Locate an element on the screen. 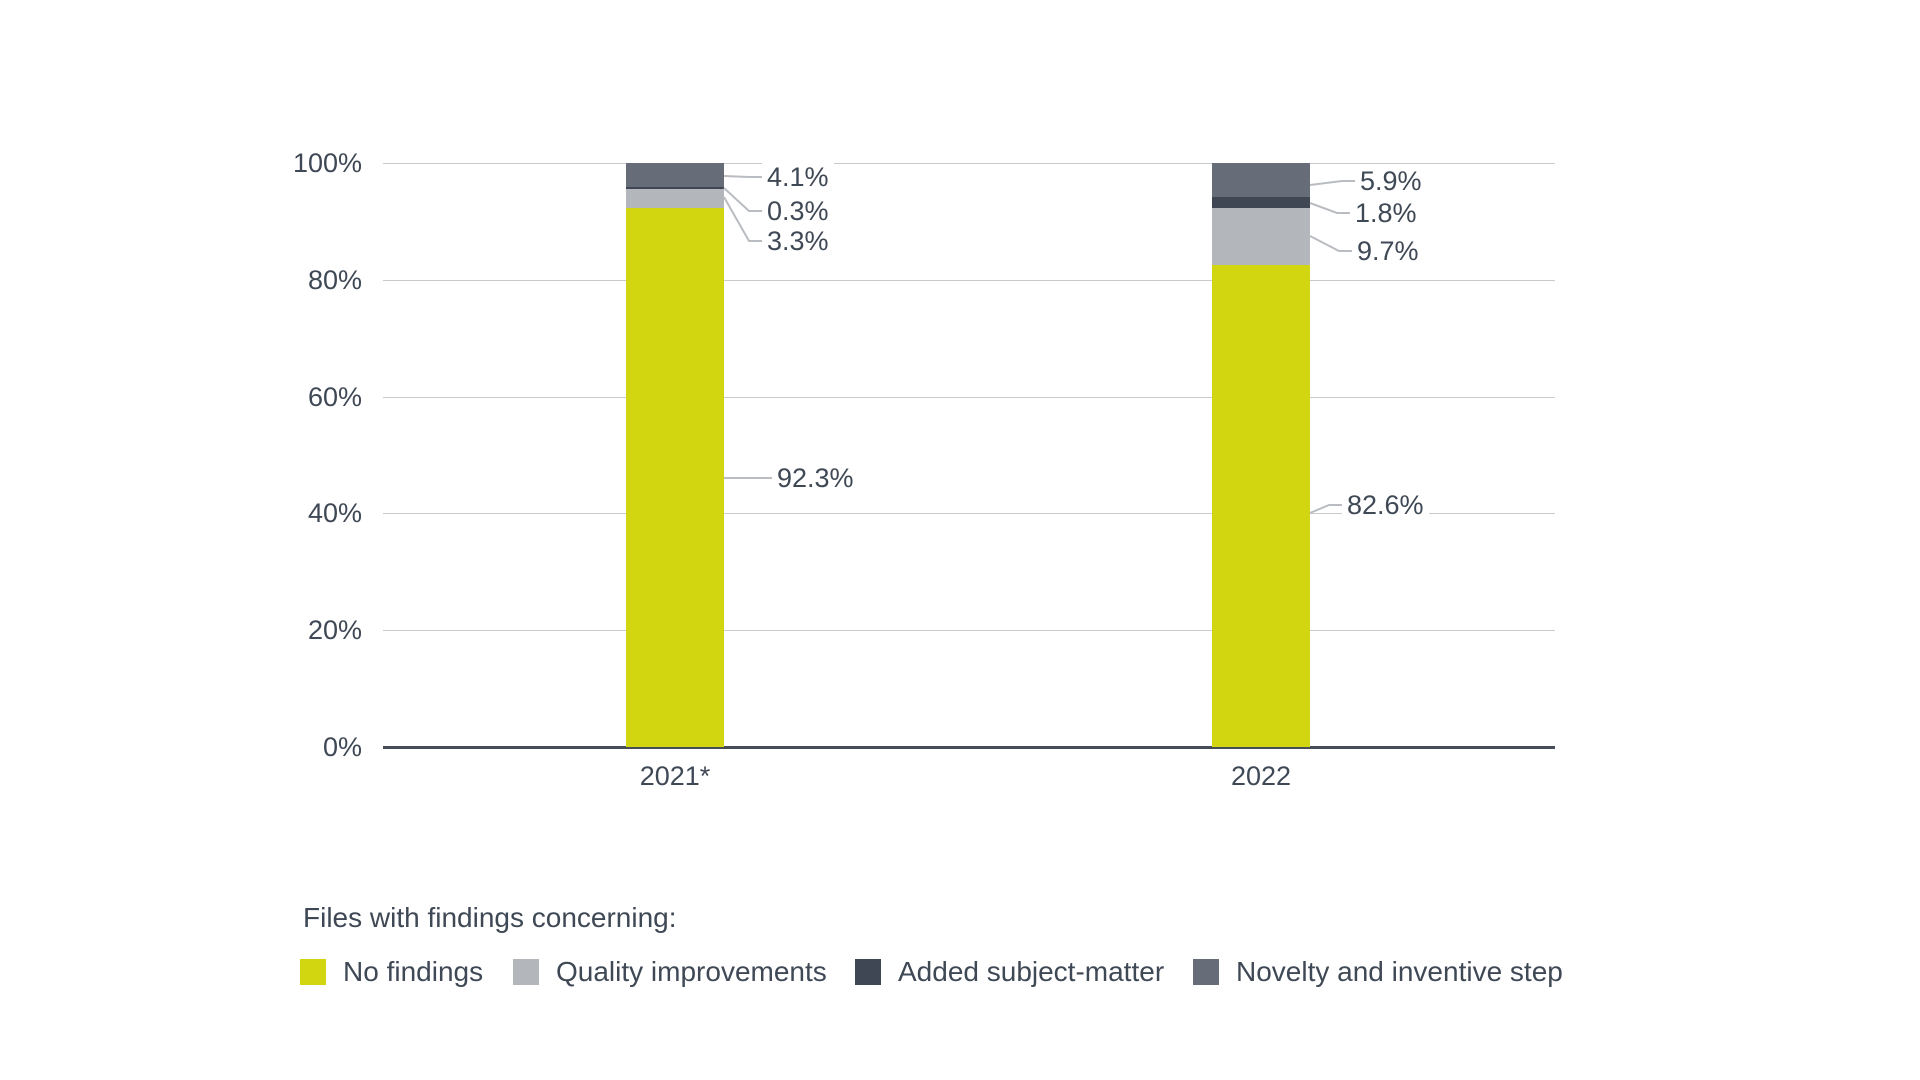 The image size is (1920, 1080). y-axis-tick-label: 20% is located at coordinates (334, 630).